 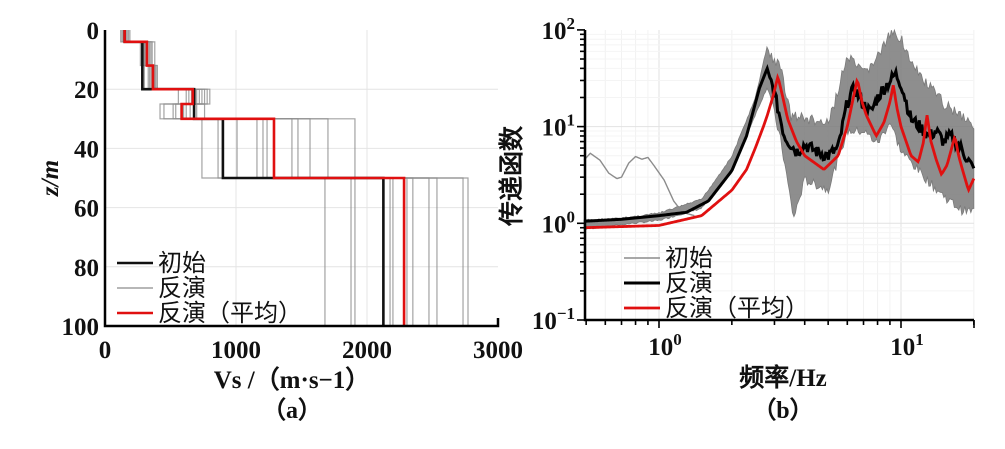 I want to click on panel-label-a: （a）, so click(x=292, y=410).